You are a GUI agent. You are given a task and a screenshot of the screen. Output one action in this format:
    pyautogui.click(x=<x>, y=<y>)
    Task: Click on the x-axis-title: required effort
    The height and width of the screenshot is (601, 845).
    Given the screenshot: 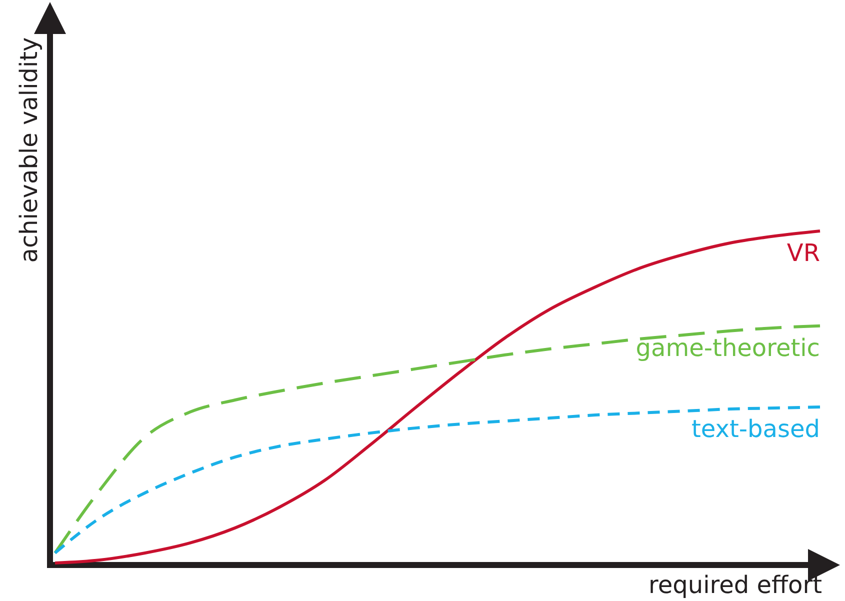 What is the action you would take?
    pyautogui.click(x=735, y=585)
    